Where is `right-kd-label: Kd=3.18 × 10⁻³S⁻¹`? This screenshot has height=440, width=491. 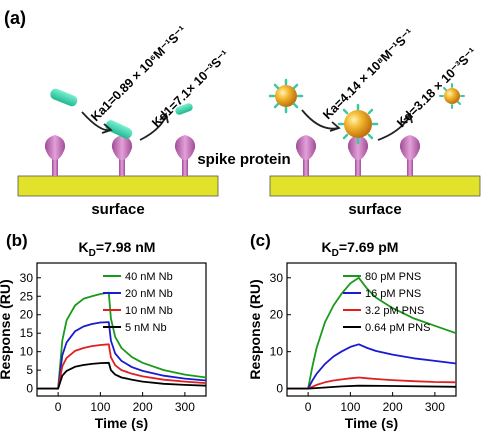 right-kd-label: Kd=3.18 × 10⁻³S⁻¹ is located at coordinates (436, 87).